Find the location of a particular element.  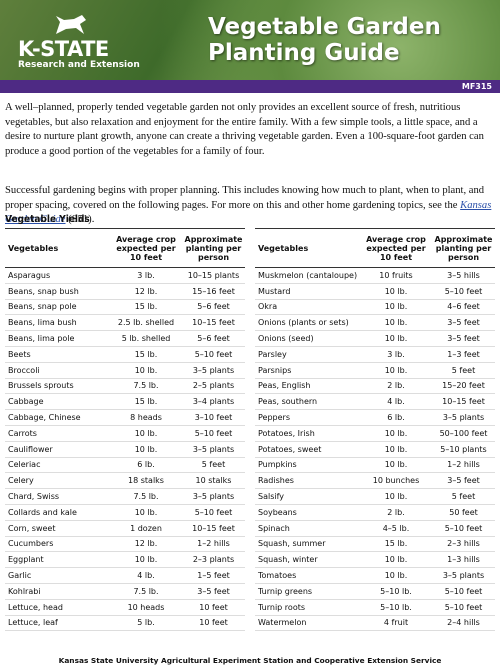

cell: Celery is located at coordinates (21, 481).